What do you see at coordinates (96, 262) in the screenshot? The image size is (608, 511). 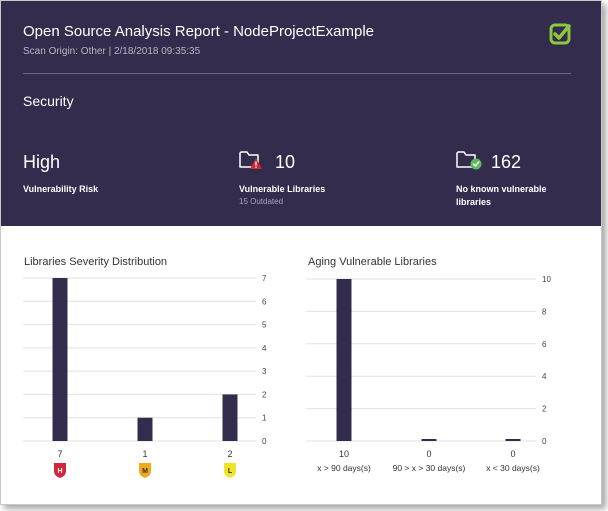 I see `severity-chart-title: Libraries Severity Distribution` at bounding box center [96, 262].